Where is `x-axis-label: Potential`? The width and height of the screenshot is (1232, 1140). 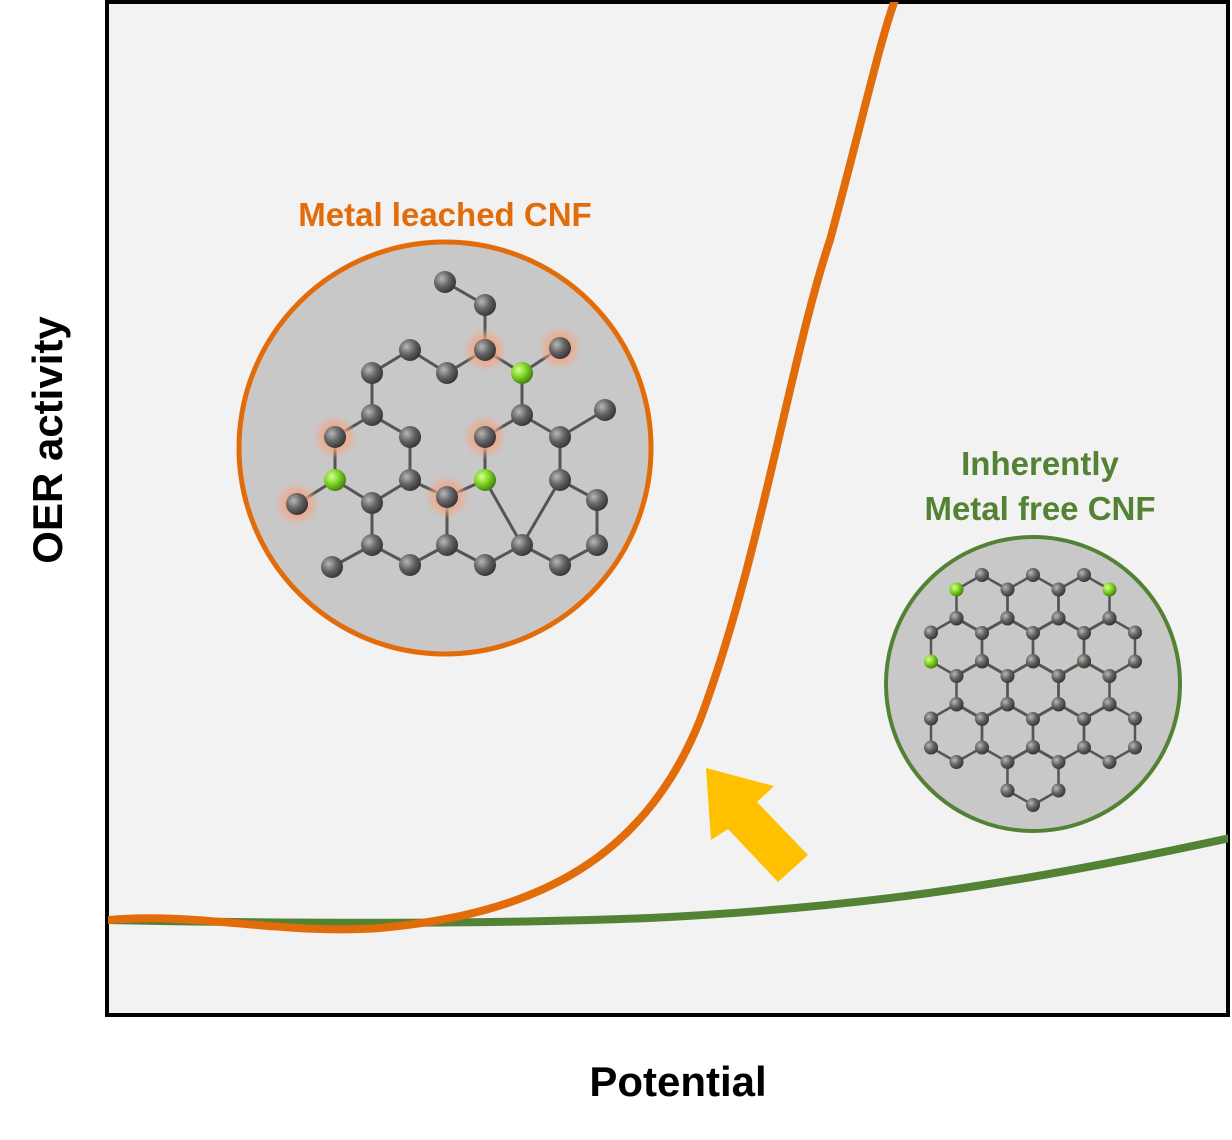
x-axis-label: Potential is located at coordinates (677, 1081).